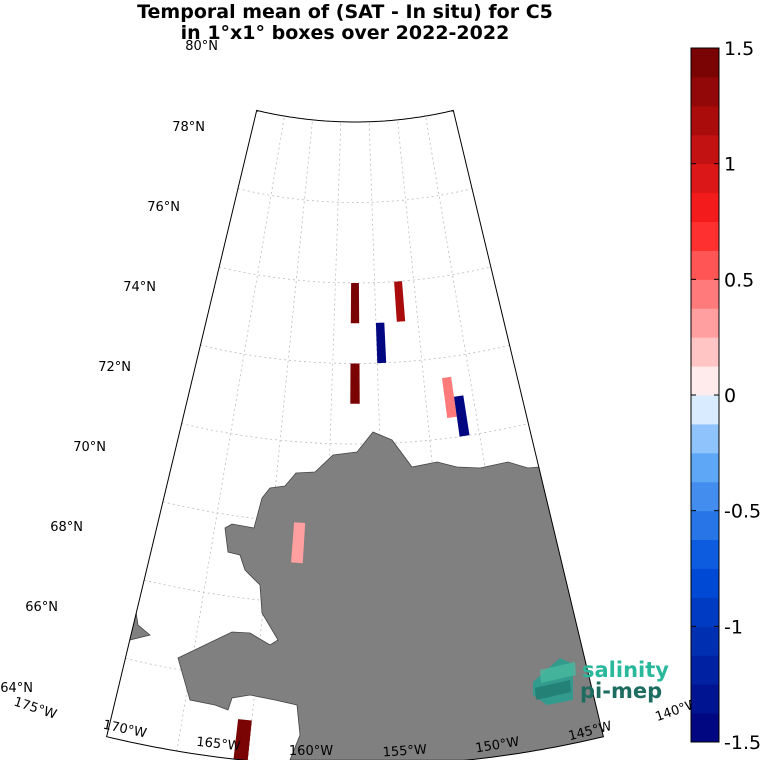 The height and width of the screenshot is (760, 762). I want to click on lon-label-150: 150°W, so click(497, 746).